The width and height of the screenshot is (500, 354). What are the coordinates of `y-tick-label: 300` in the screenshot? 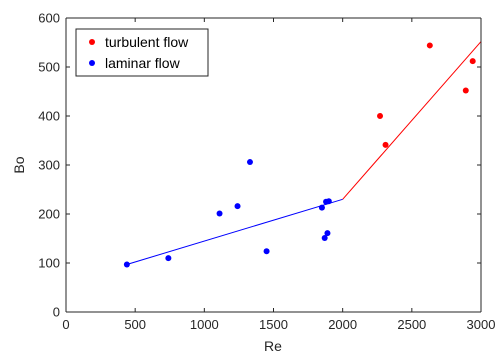 It's located at (49, 165).